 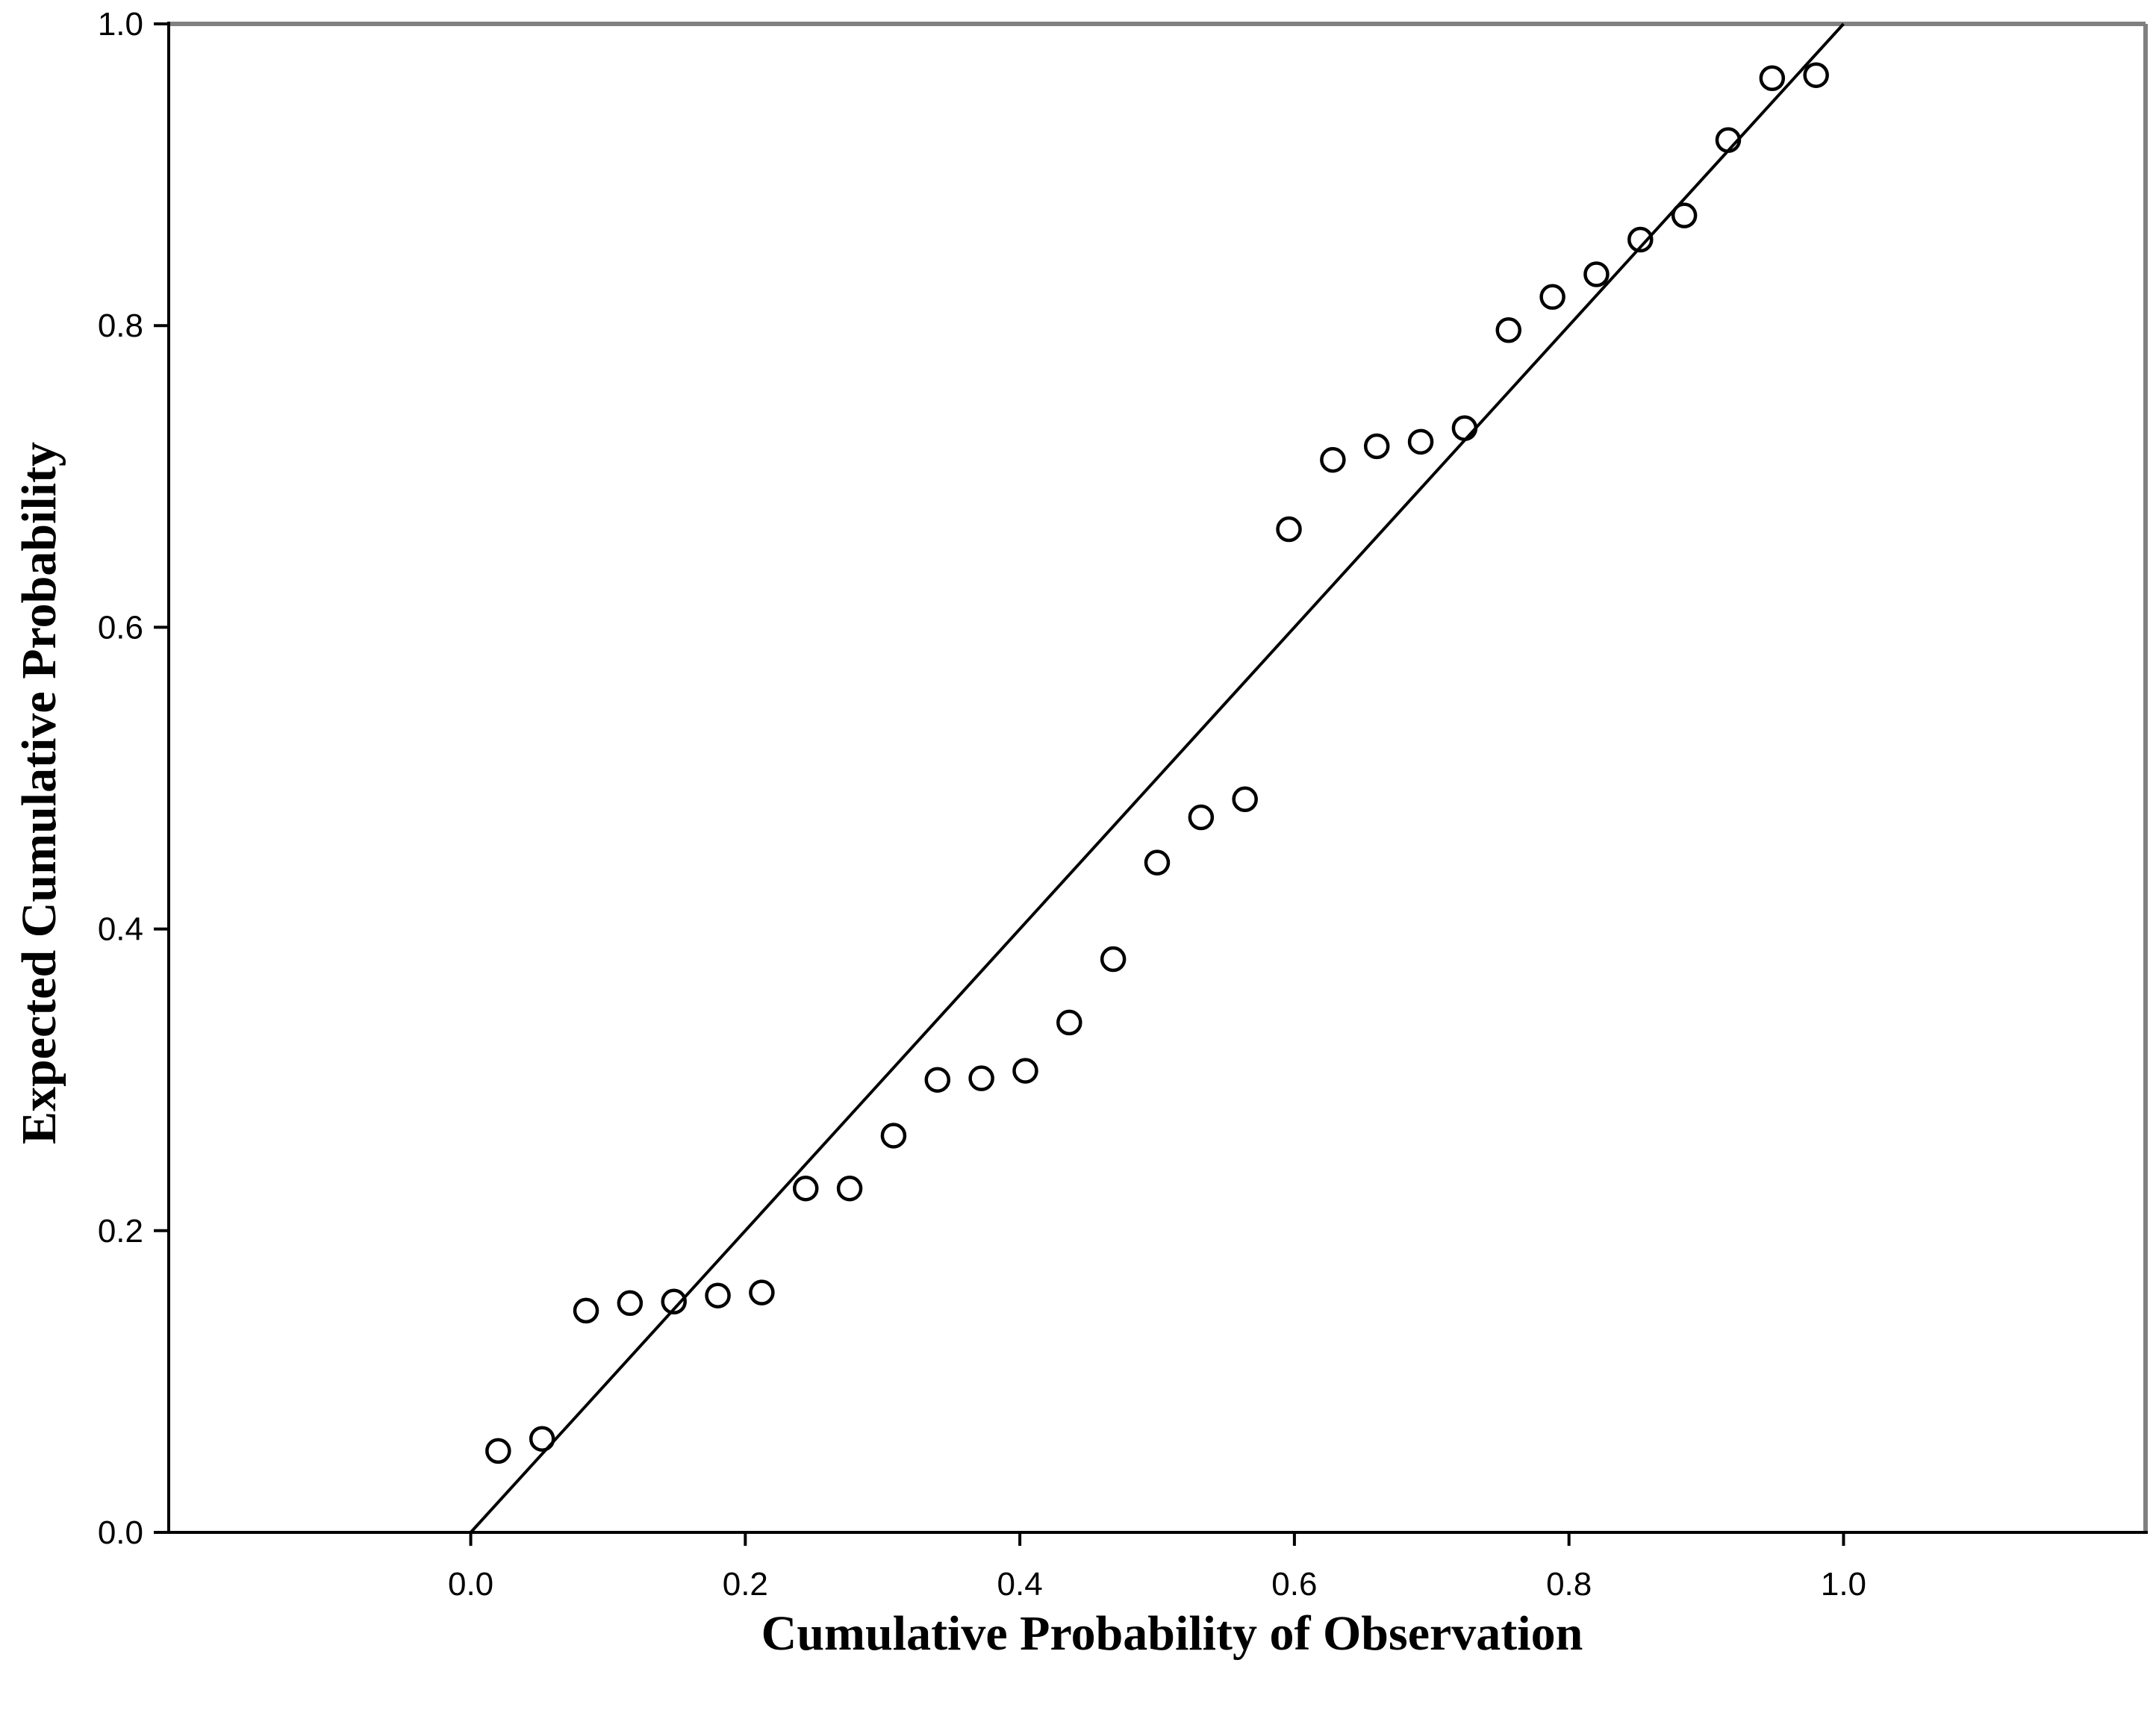 I want to click on x-tick-label: 0.8, so click(x=1569, y=1584).